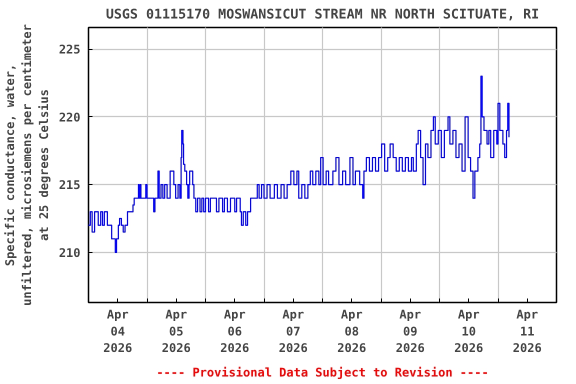  Describe the element at coordinates (69, 185) in the screenshot. I see `y-tick-label: 215` at that location.